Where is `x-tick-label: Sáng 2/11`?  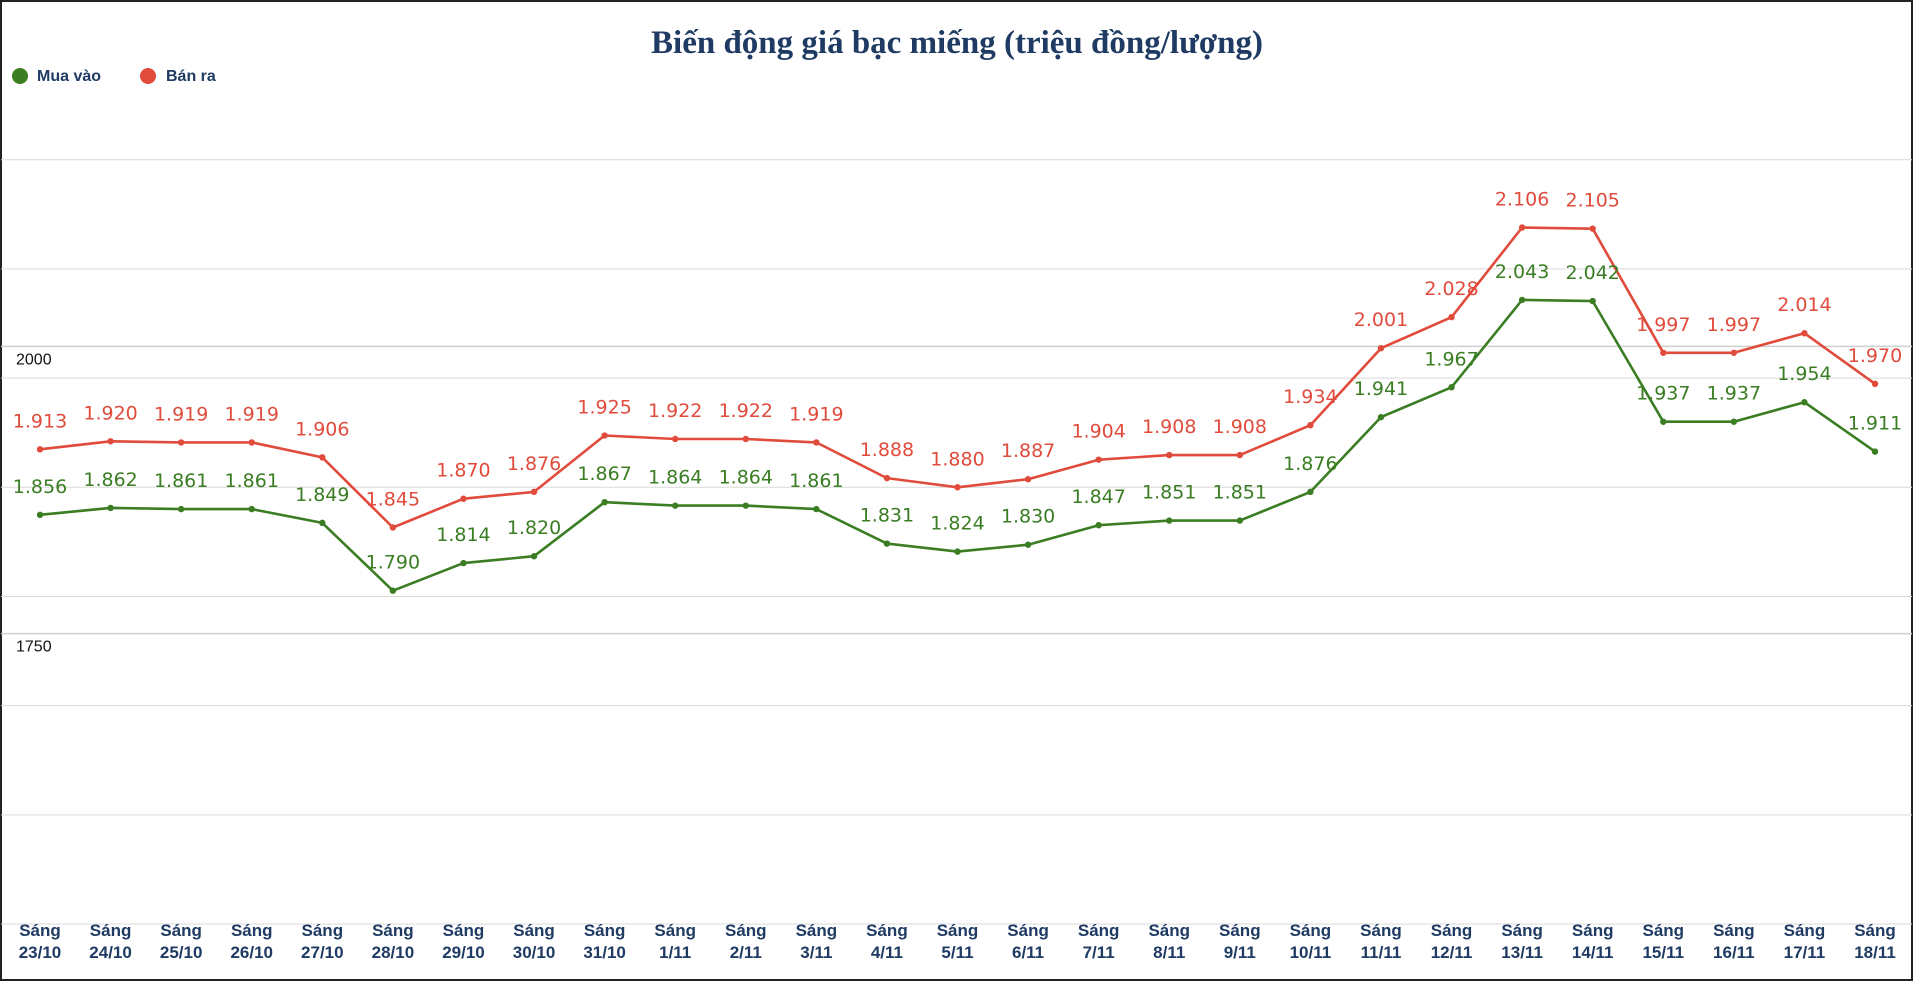
x-tick-label: Sáng 2/11 is located at coordinates (746, 941).